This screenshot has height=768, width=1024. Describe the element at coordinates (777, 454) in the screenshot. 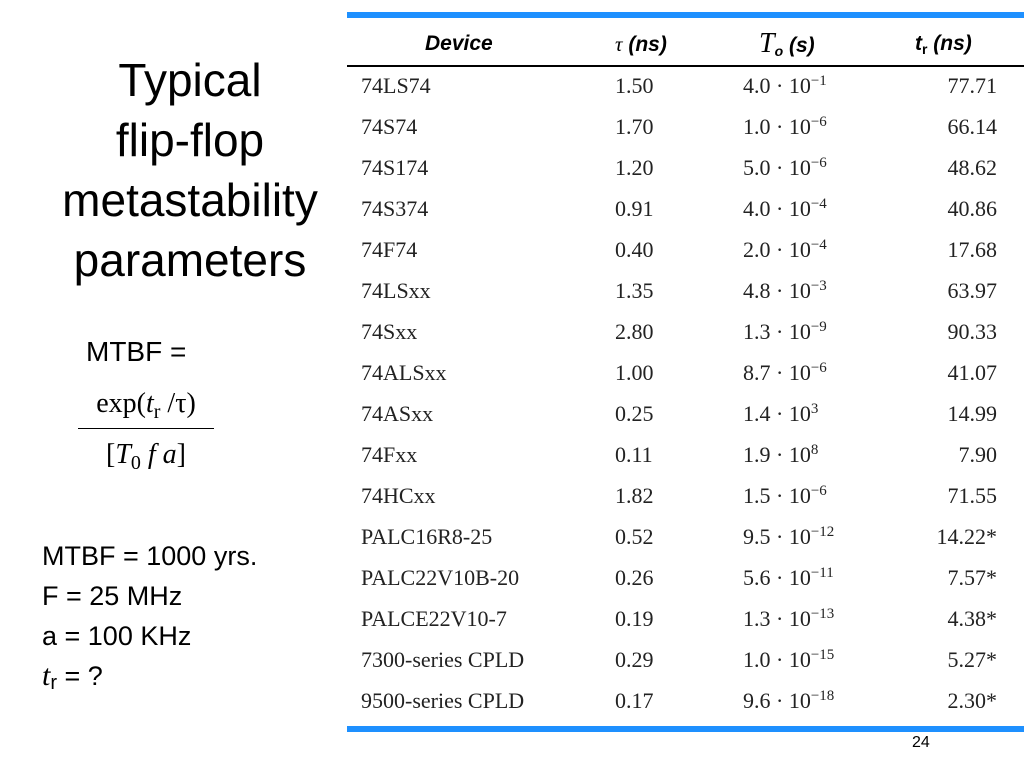

I see `cell-t0-mantissa: 1.9 · 10` at that location.